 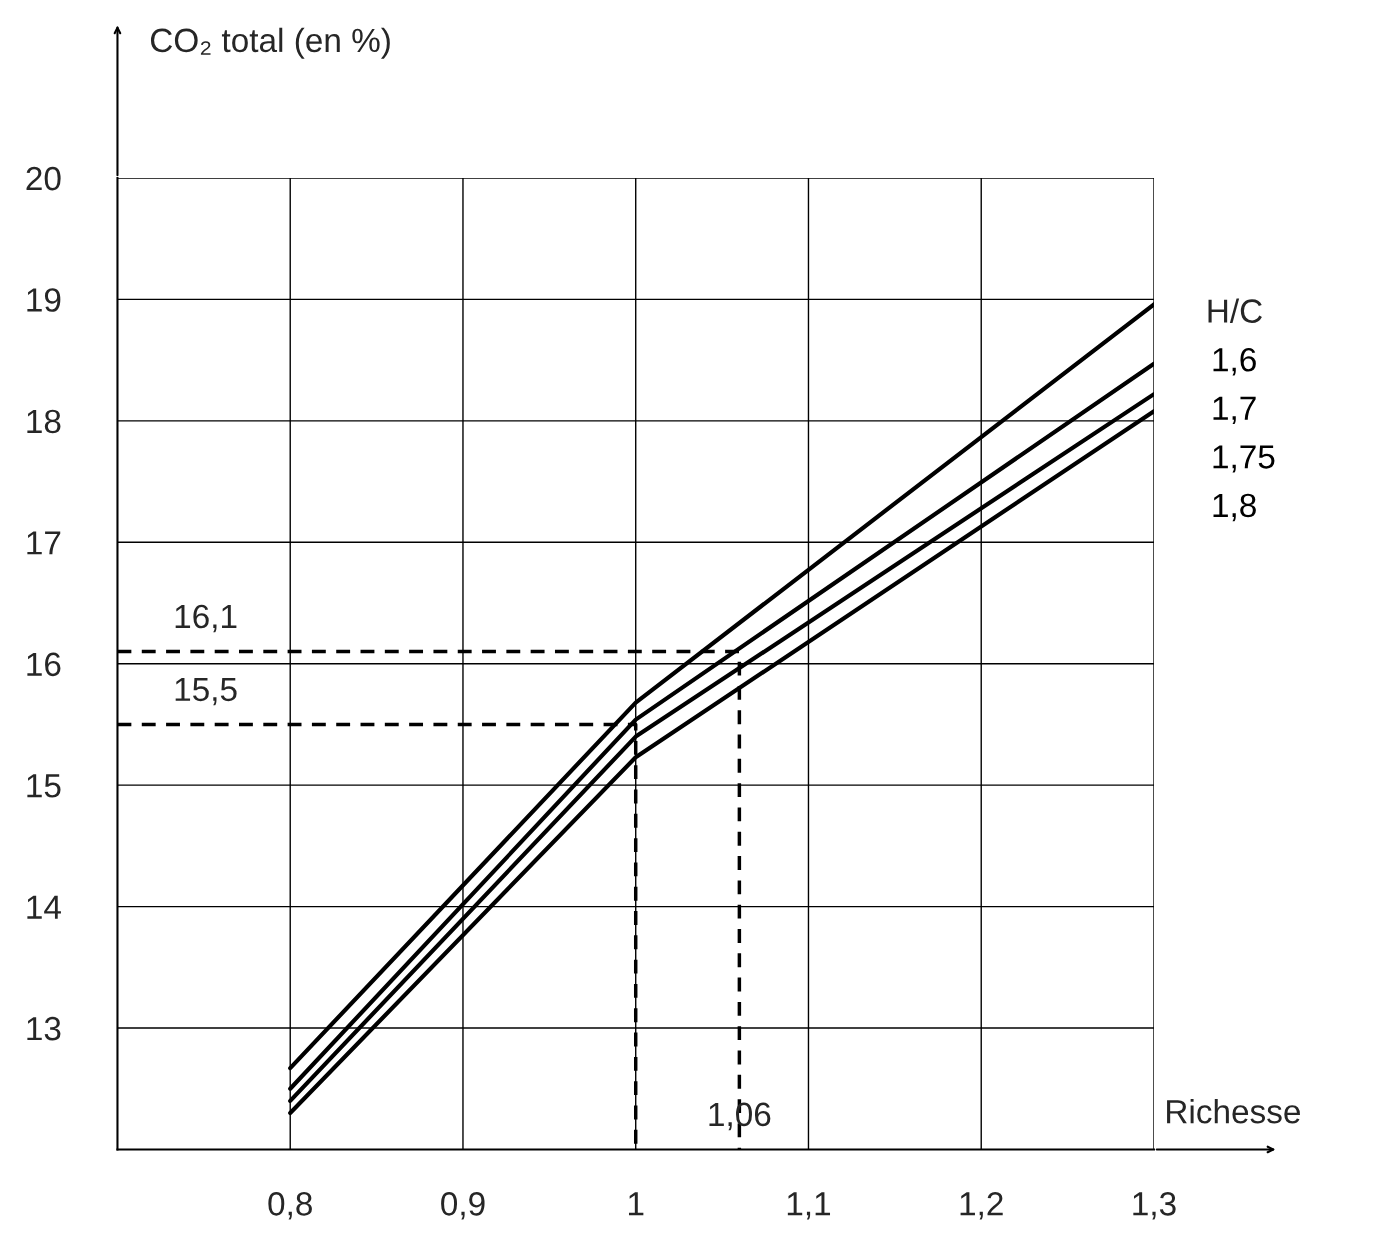 I want to click on x-tick-label: 1,2, so click(x=981, y=1206).